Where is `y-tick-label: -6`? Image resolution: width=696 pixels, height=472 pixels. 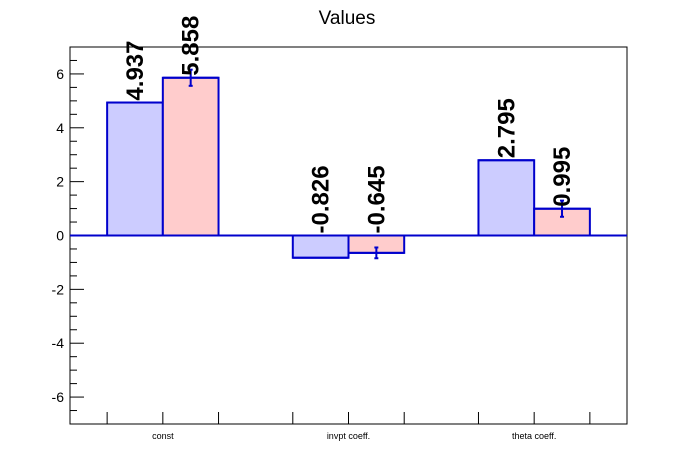
y-tick-label: -6 is located at coordinates (58, 397).